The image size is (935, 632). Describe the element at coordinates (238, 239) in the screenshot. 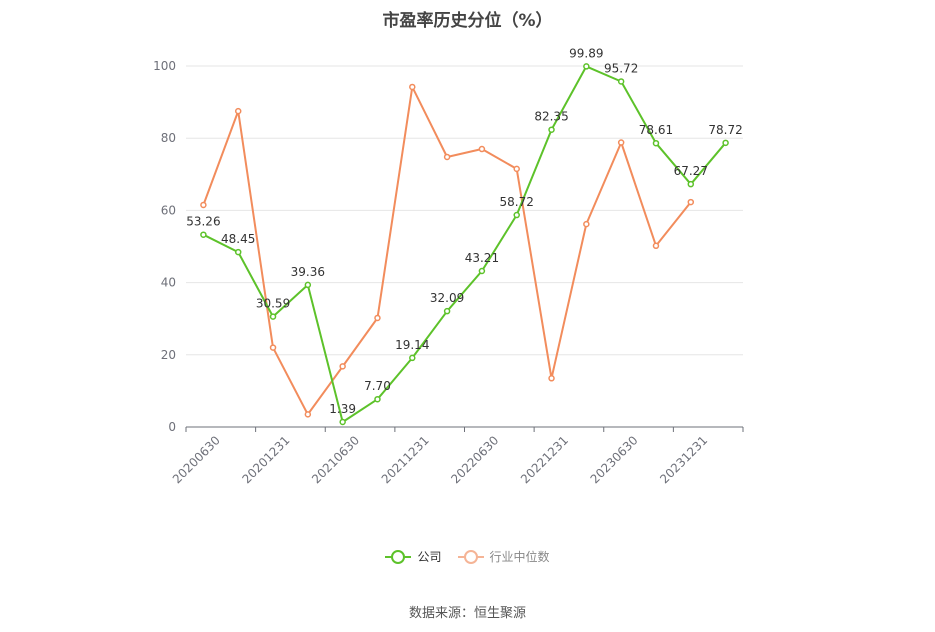

I see `data-label-company: 48.45` at that location.